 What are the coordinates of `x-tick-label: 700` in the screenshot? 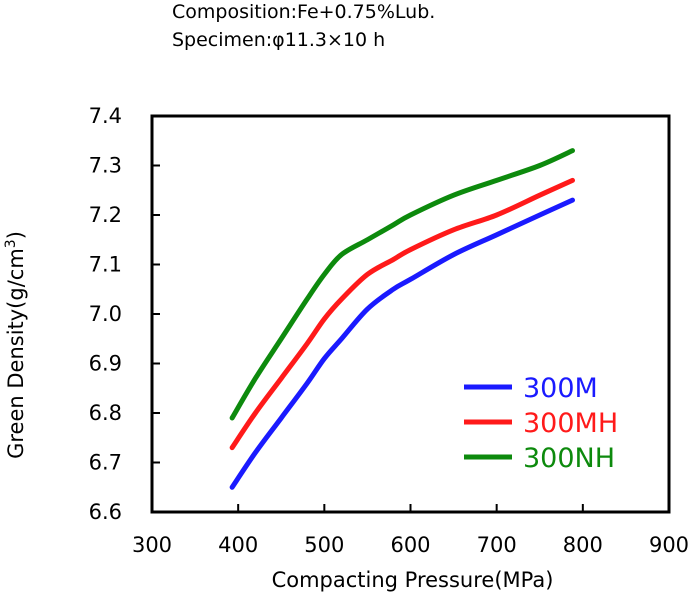 It's located at (497, 545).